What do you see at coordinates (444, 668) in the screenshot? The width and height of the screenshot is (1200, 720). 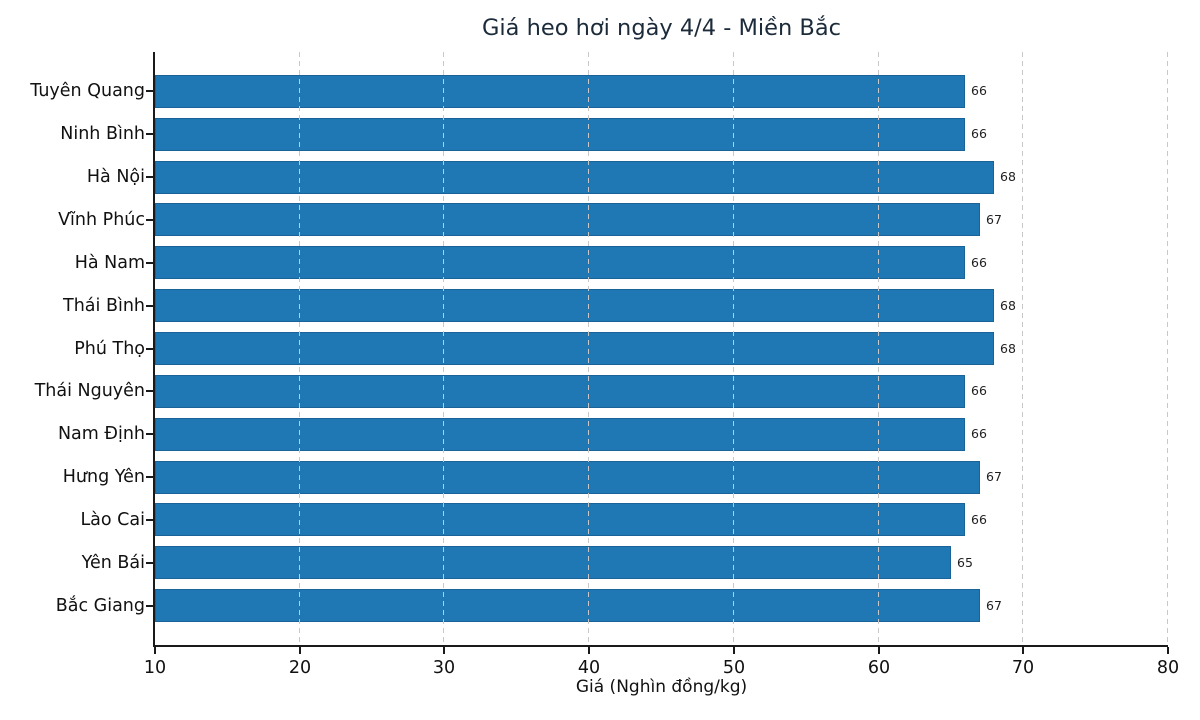 I see `x-tick-label: 30` at bounding box center [444, 668].